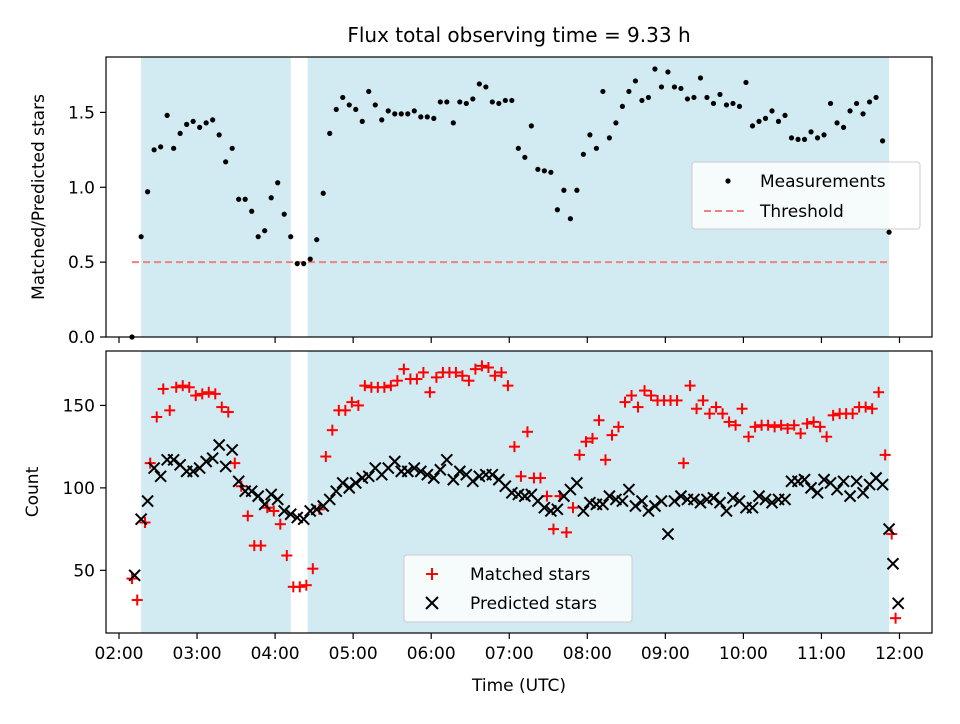 This screenshot has height=724, width=960. What do you see at coordinates (79, 489) in the screenshot?
I see `p1-ytick-label-1: 100` at bounding box center [79, 489].